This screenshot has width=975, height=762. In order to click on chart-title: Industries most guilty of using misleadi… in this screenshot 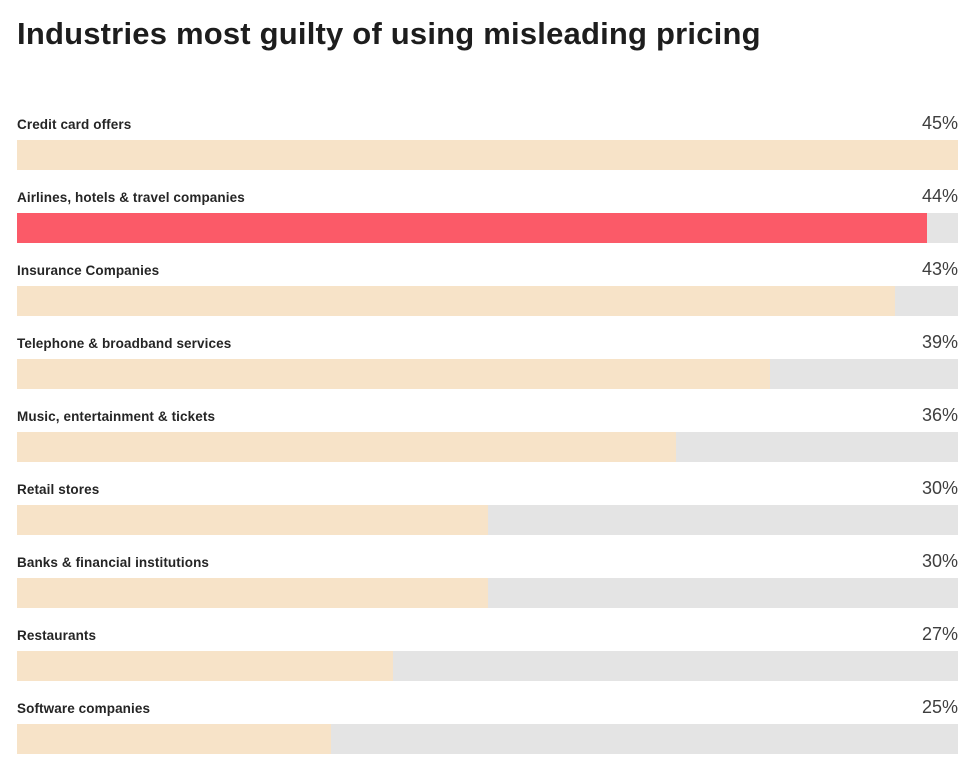, I will do `click(389, 33)`.